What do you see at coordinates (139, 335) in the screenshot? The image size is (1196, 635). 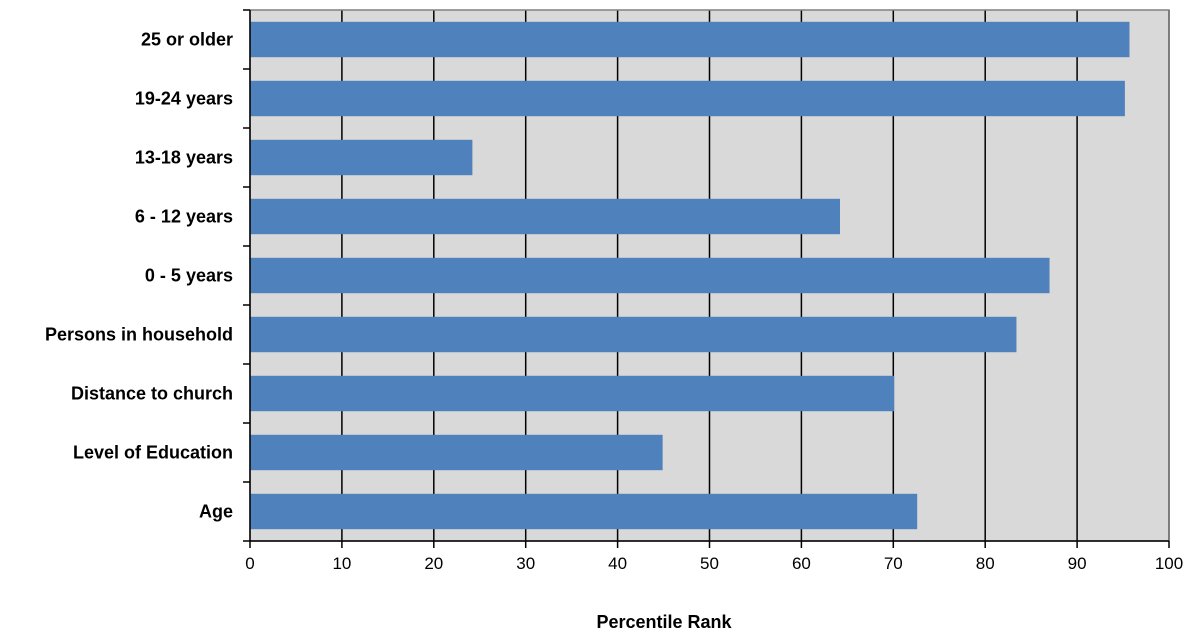 I see `category-label: Persons in household` at bounding box center [139, 335].